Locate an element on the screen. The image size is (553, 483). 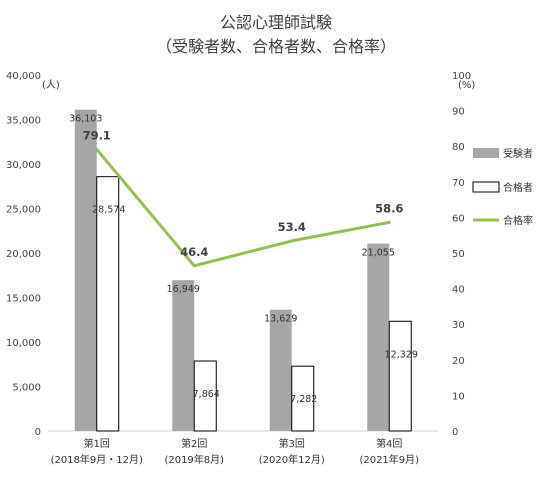
pass-rate-label: 53.4 is located at coordinates (292, 227).